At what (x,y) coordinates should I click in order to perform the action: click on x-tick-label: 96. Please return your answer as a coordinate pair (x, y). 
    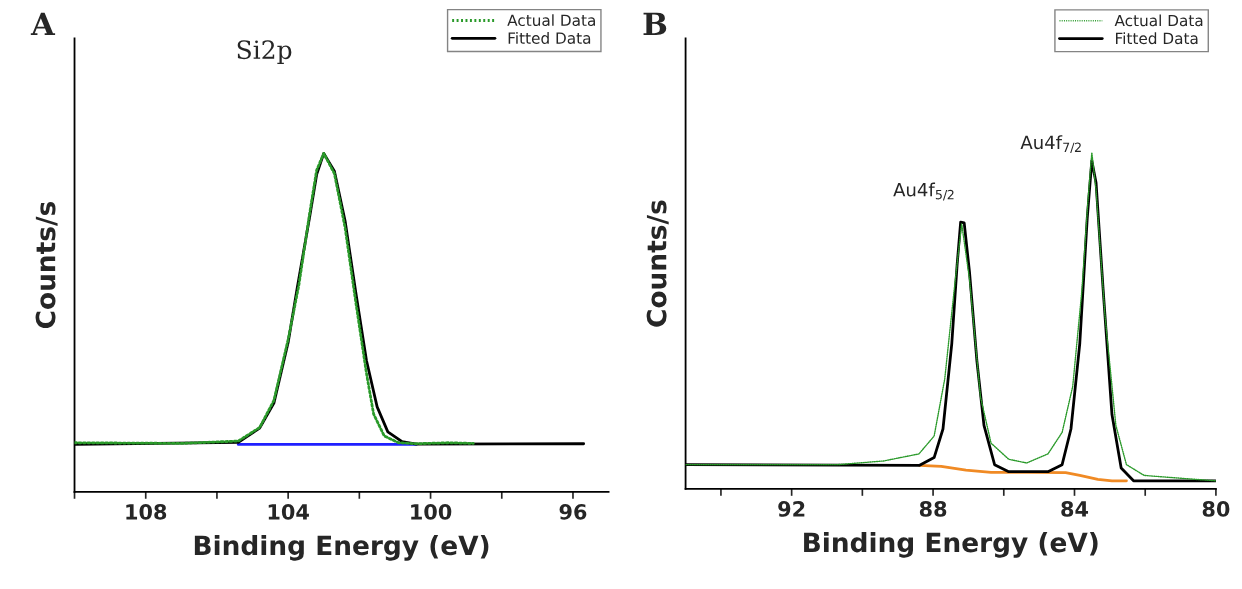
    Looking at the image, I should click on (573, 512).